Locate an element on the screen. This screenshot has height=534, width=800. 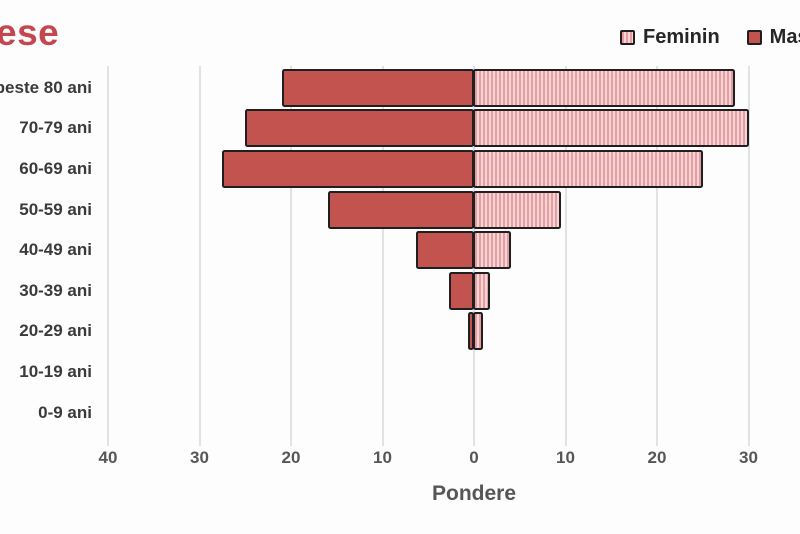
legend-item-feminin: Feminin is located at coordinates (670, 37).